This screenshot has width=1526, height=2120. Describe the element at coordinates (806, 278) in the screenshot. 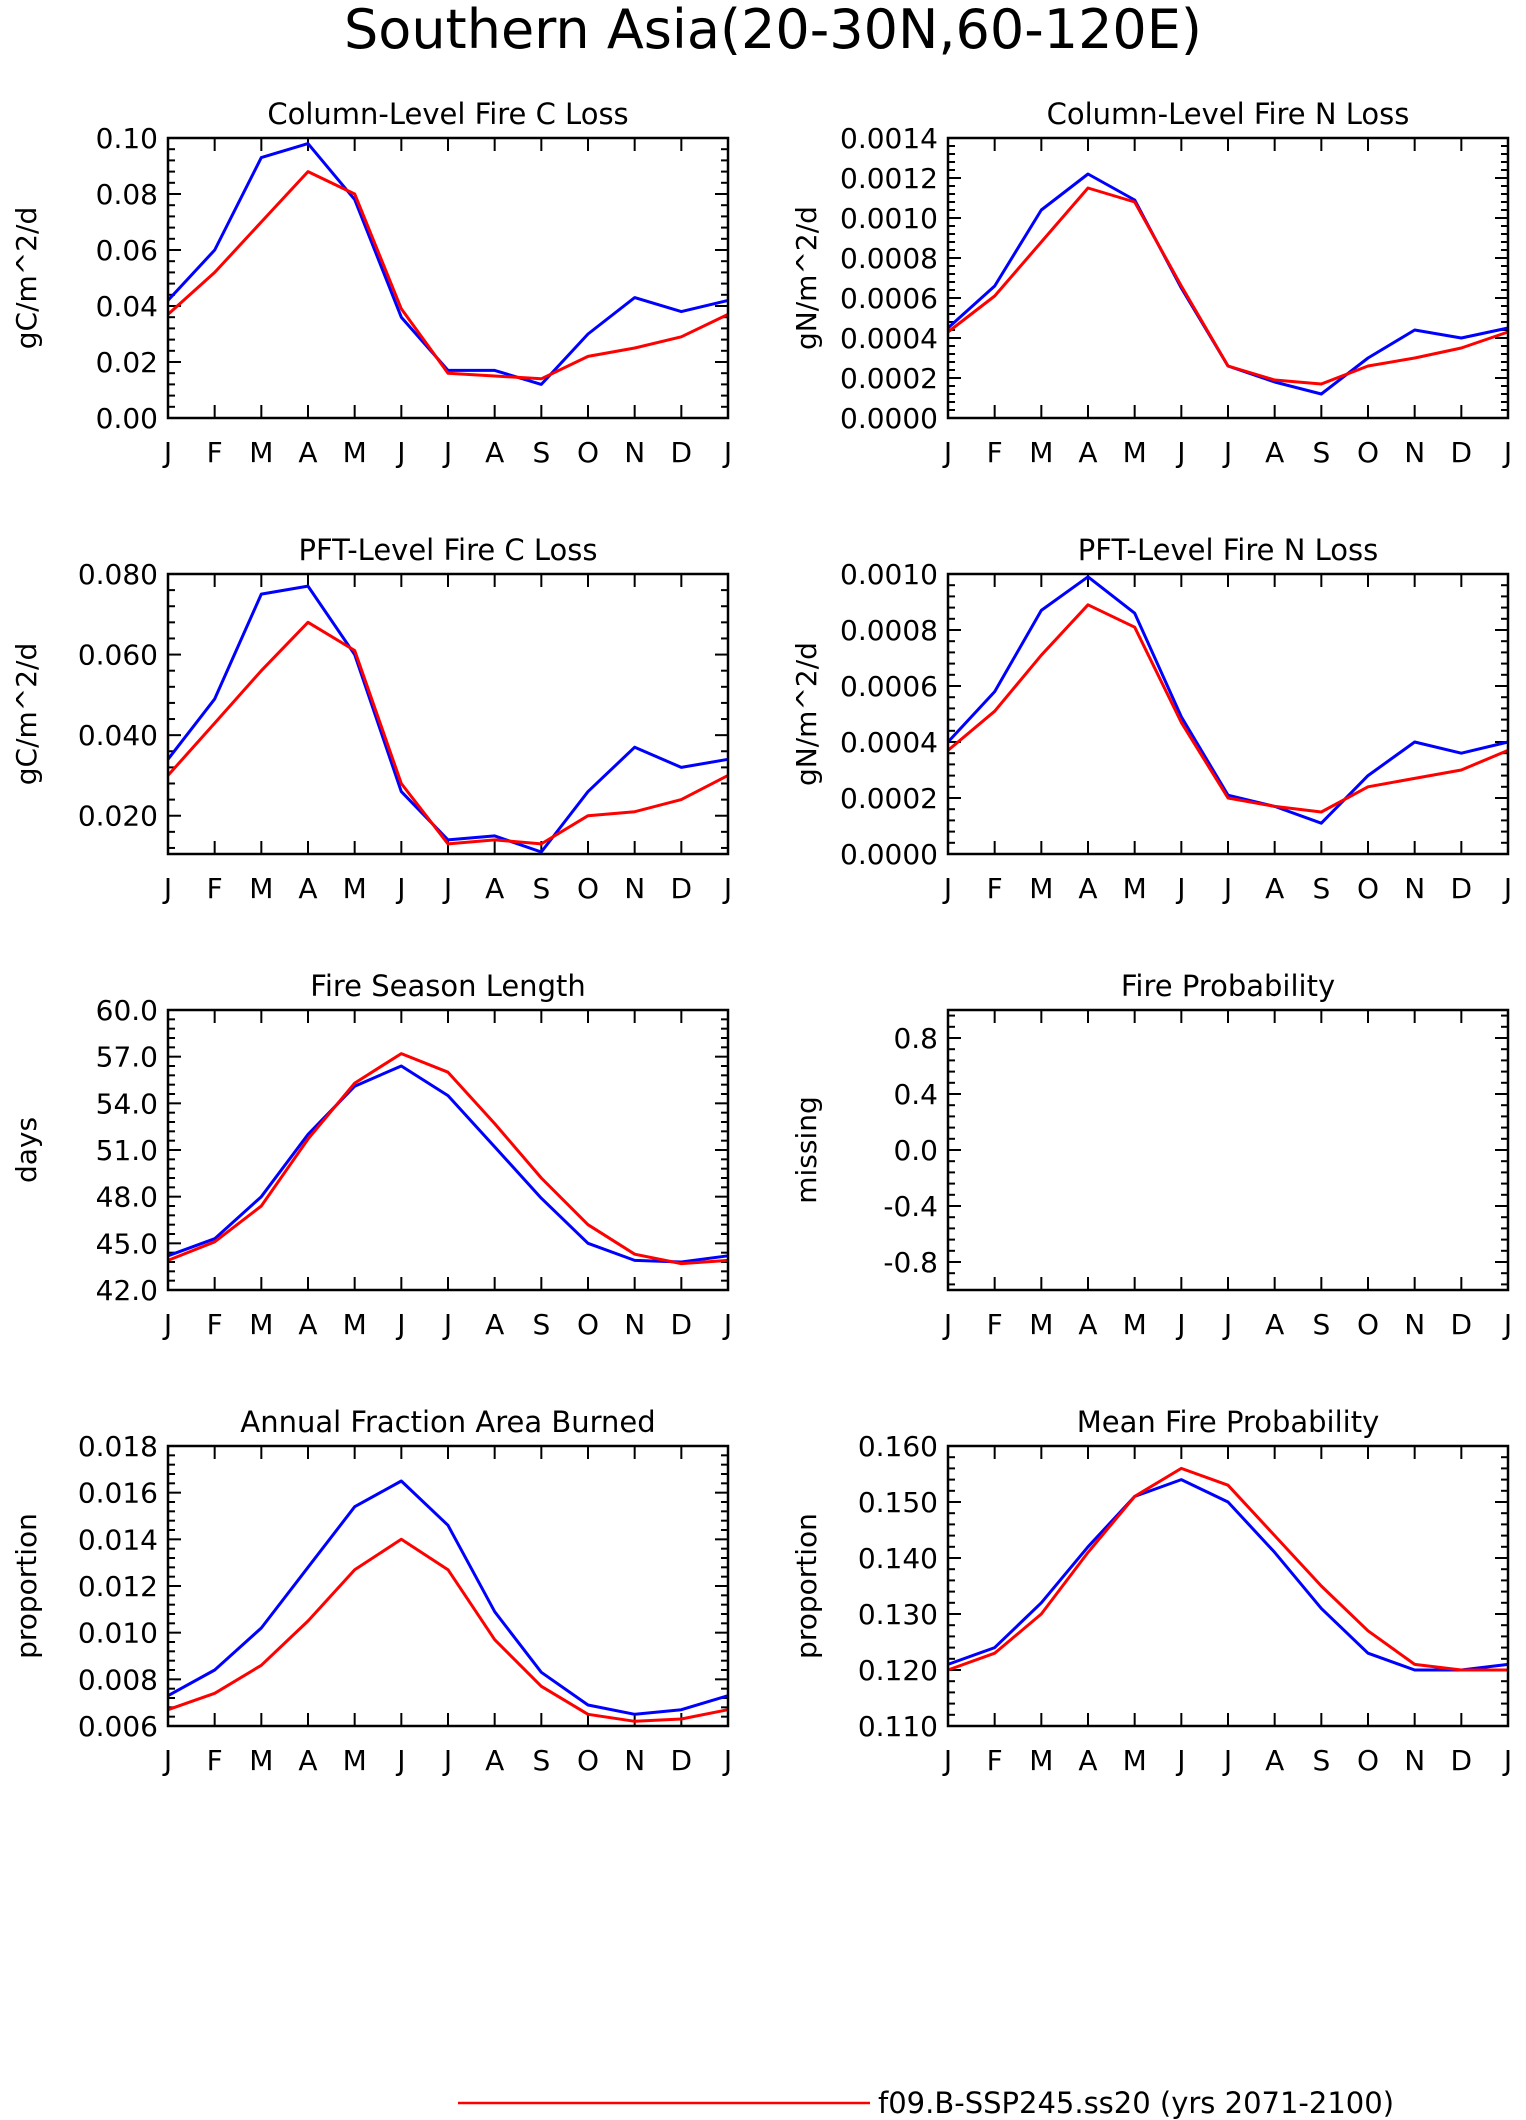

I see `y-axis-label: gN/m^2/d` at that location.